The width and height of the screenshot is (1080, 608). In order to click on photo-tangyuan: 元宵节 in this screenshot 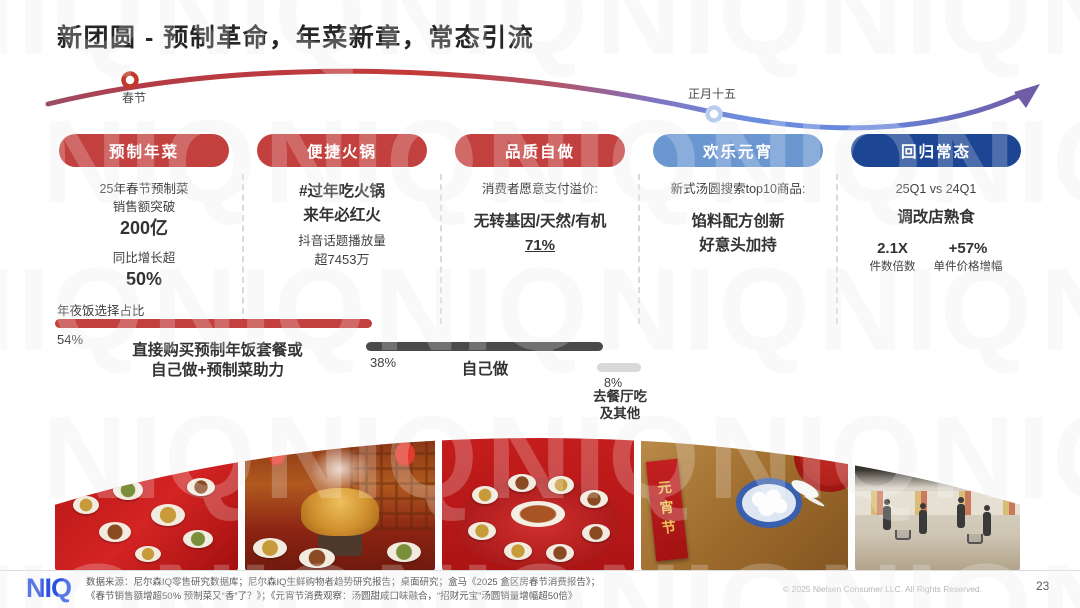, I will do `click(744, 504)`.